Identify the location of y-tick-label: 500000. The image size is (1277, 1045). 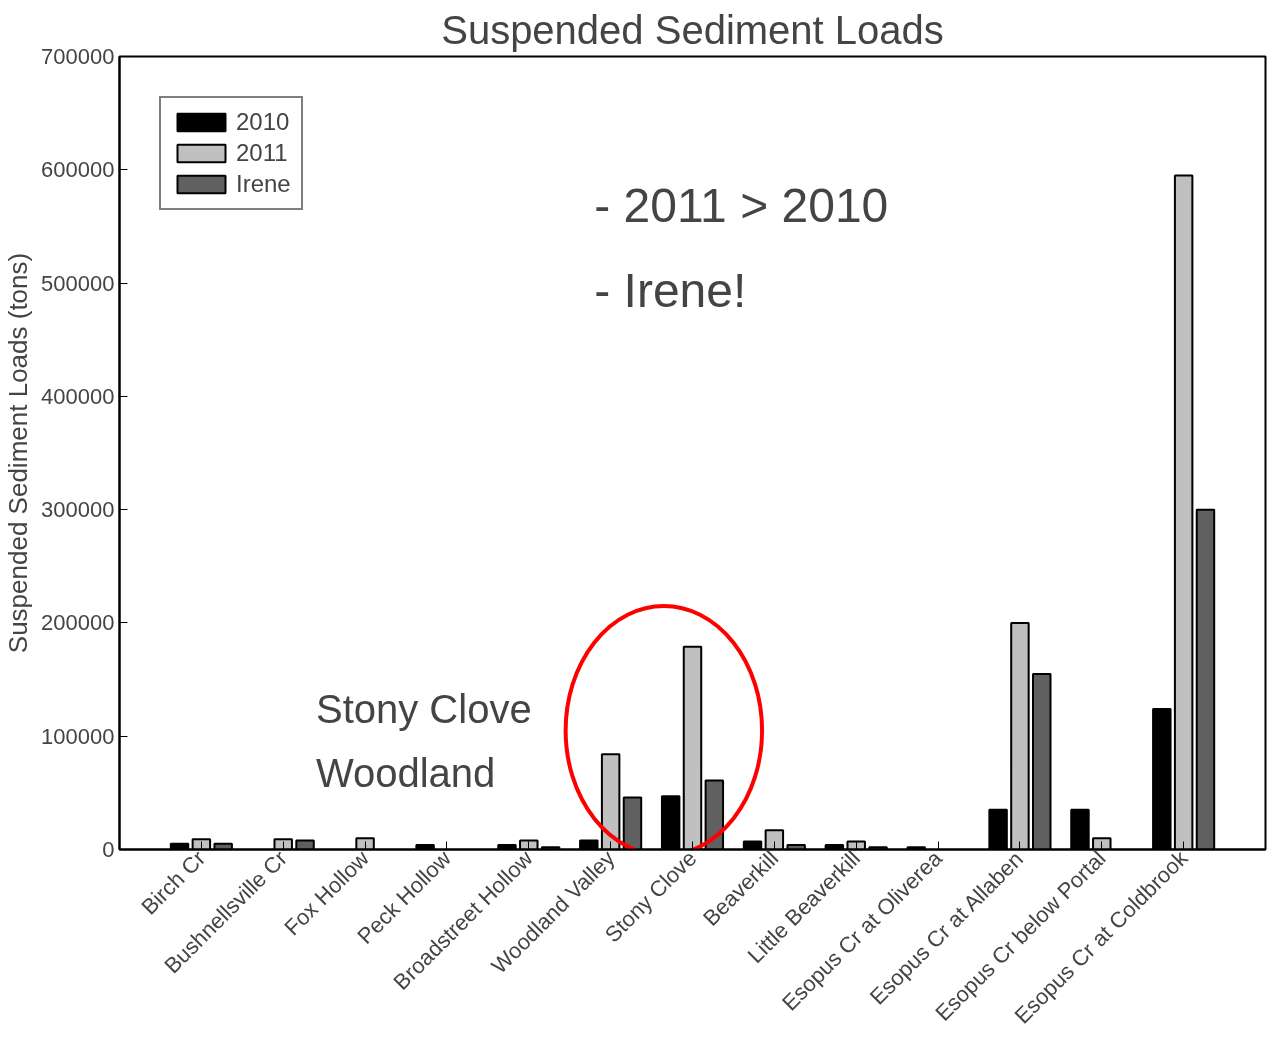
(78, 283).